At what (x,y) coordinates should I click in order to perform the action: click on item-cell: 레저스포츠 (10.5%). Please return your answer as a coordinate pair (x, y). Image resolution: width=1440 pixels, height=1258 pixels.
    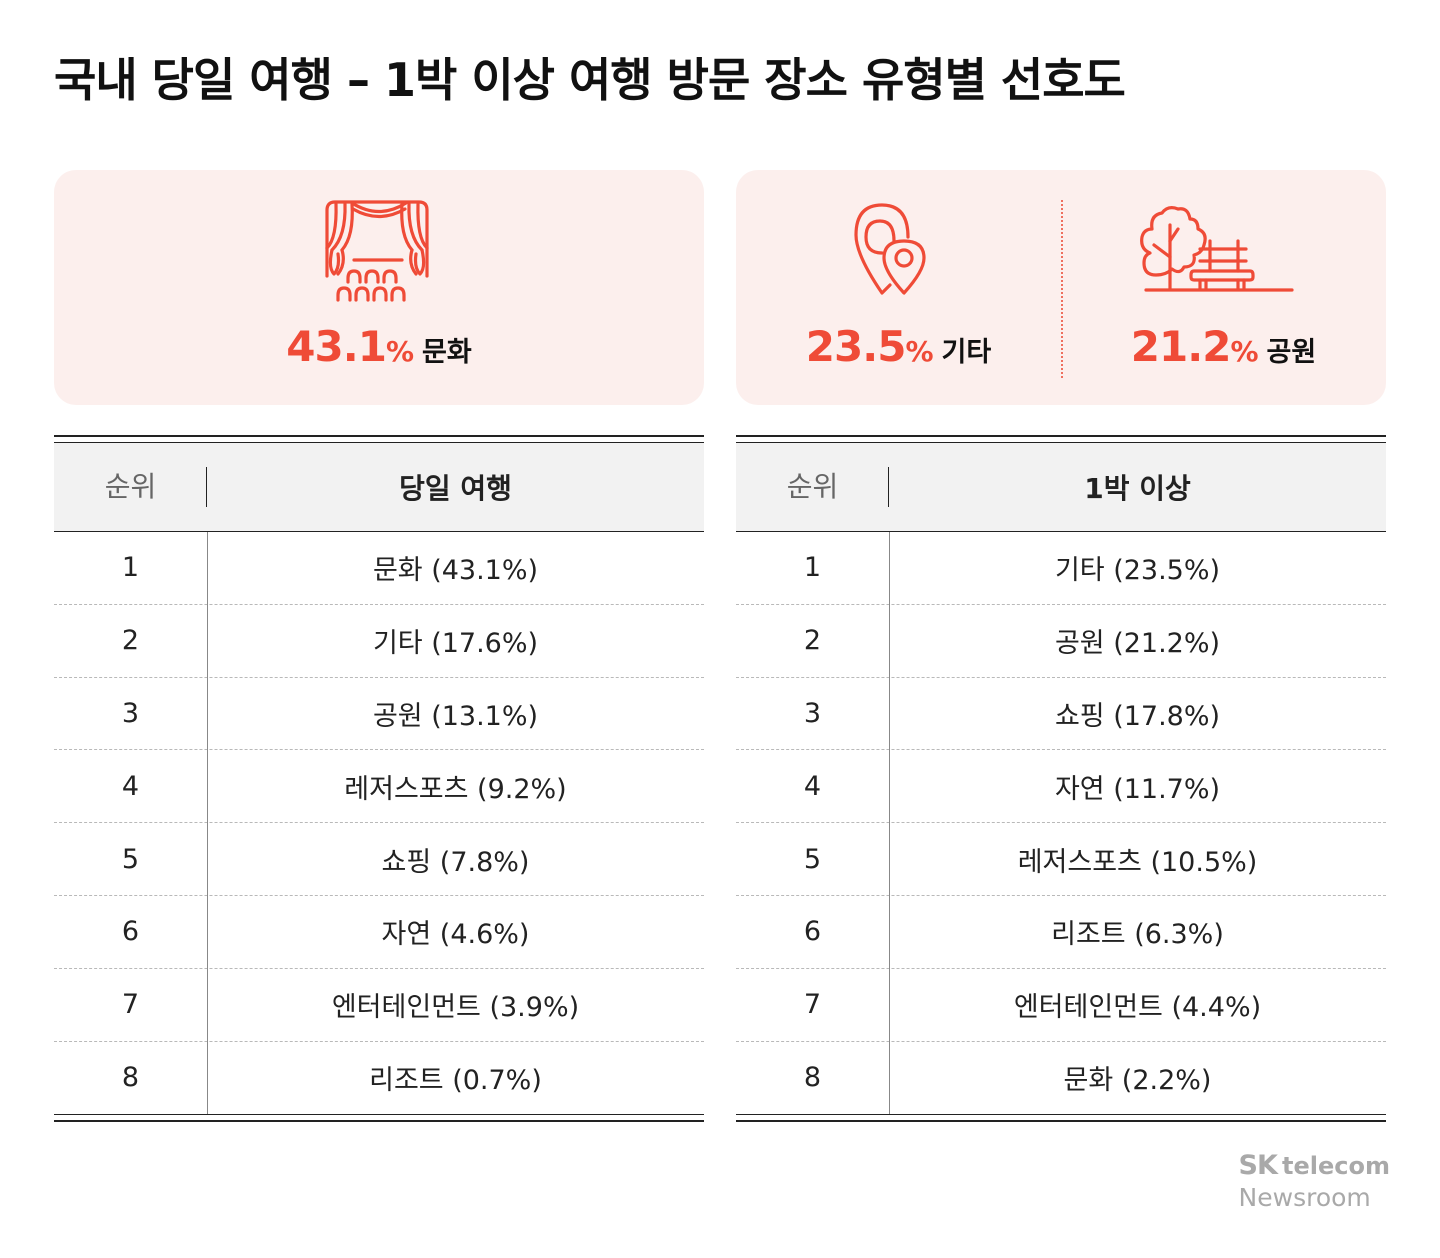
    Looking at the image, I should click on (1137, 862).